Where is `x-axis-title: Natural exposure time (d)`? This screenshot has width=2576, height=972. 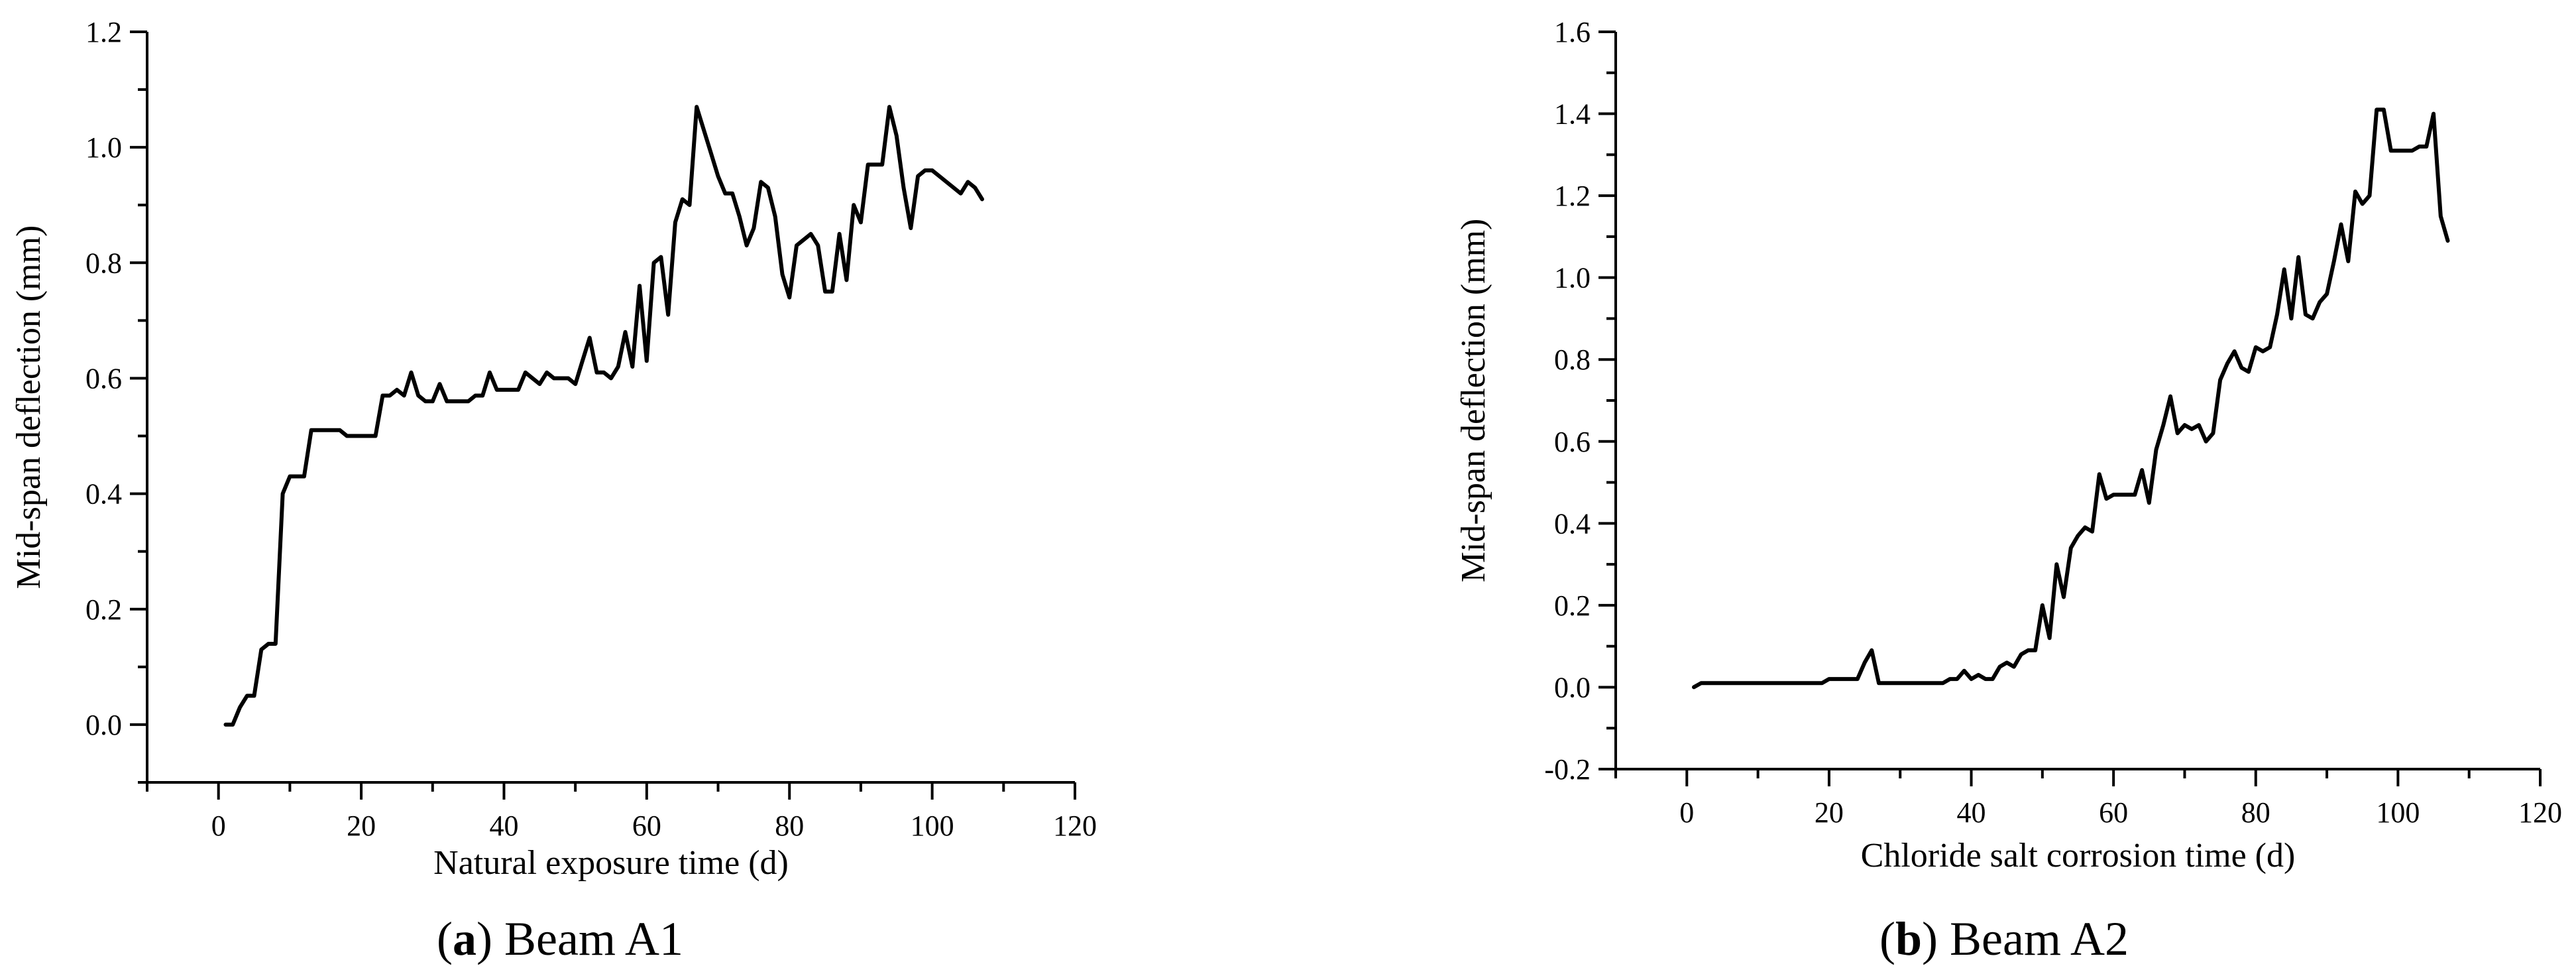 x-axis-title: Natural exposure time (d) is located at coordinates (611, 863).